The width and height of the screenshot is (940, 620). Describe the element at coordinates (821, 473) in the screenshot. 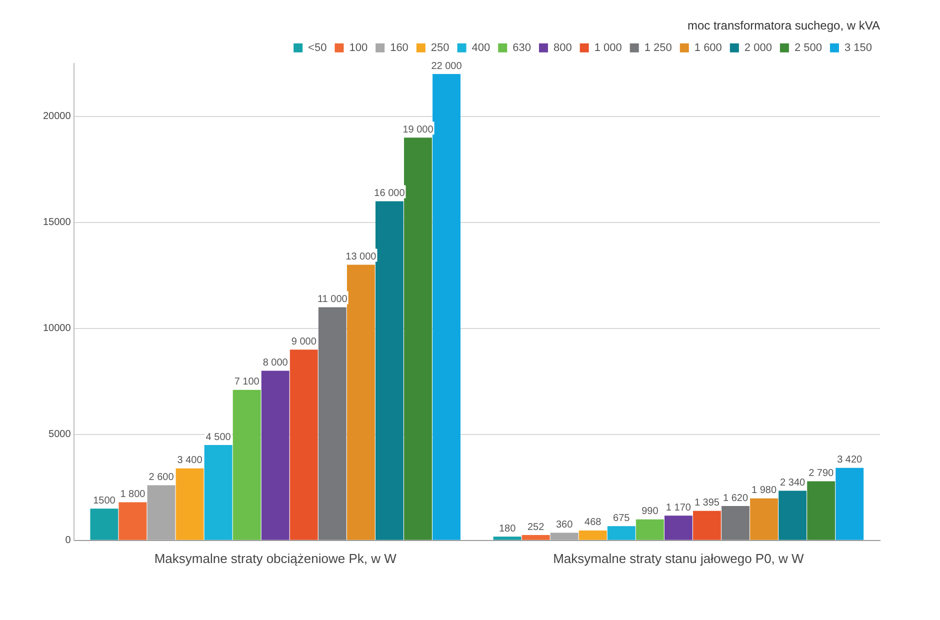

I see `data-label: 2 790` at that location.